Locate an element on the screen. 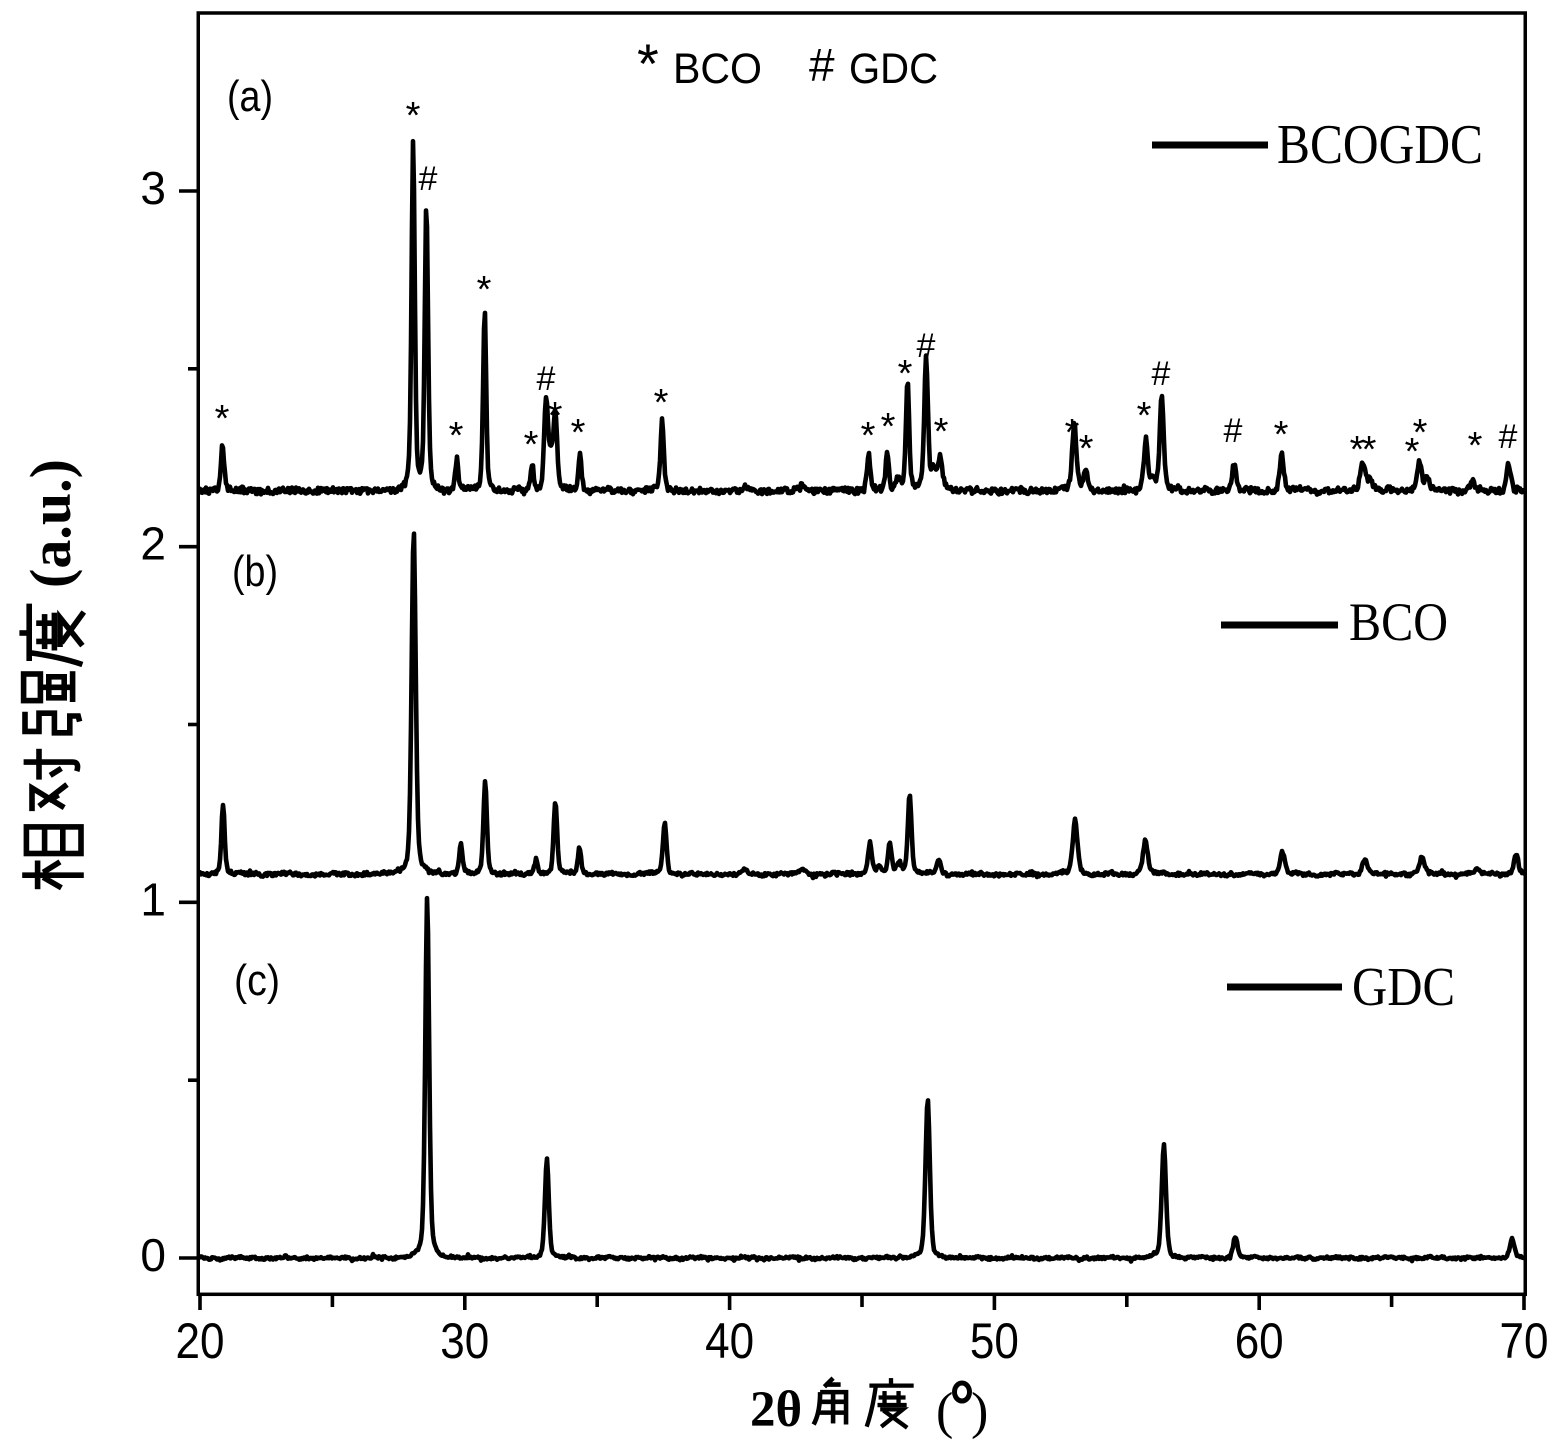 Image resolution: width=1560 pixels, height=1454 pixels. svg-text: 40 is located at coordinates (729, 1341).